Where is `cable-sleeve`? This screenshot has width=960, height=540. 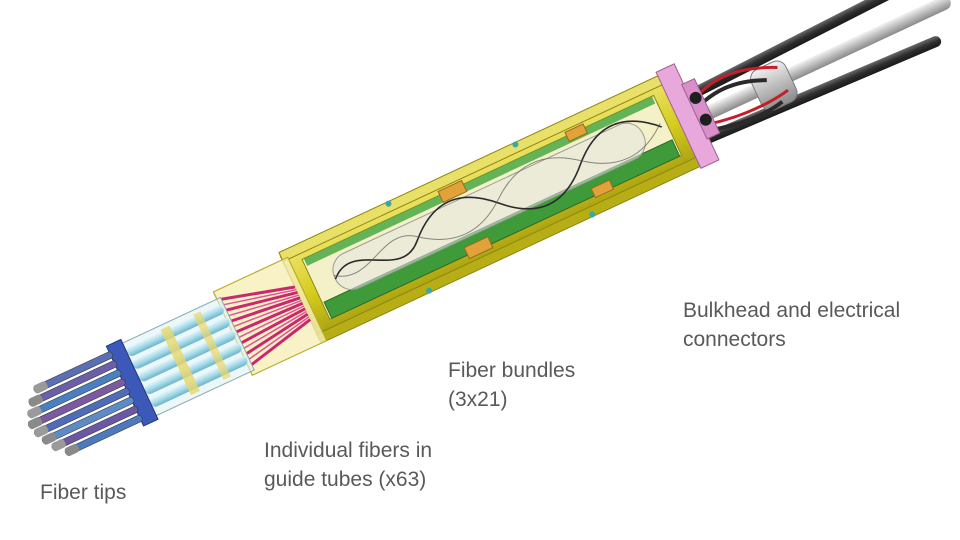 cable-sleeve is located at coordinates (774, 85).